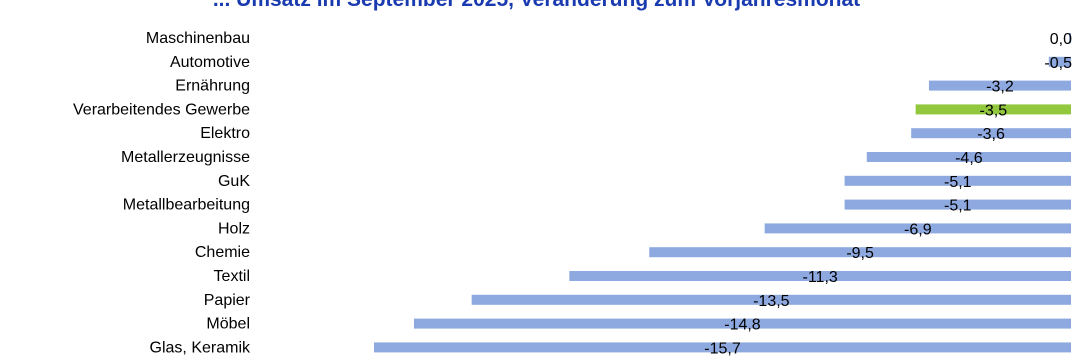 Image resolution: width=1073 pixels, height=363 pixels. I want to click on data-label: 0,0, so click(1061, 39).